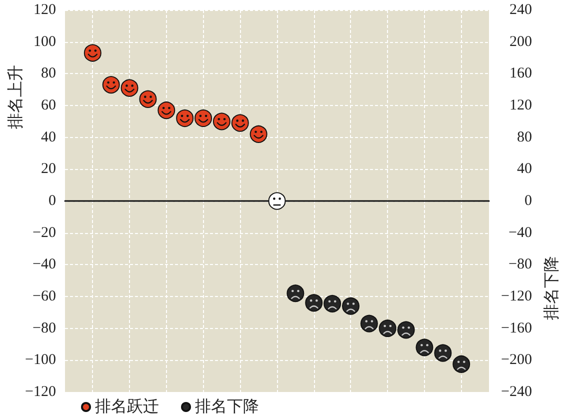 Image resolution: width=566 pixels, height=420 pixels. I want to click on y-tick-label: 0, so click(52, 201).